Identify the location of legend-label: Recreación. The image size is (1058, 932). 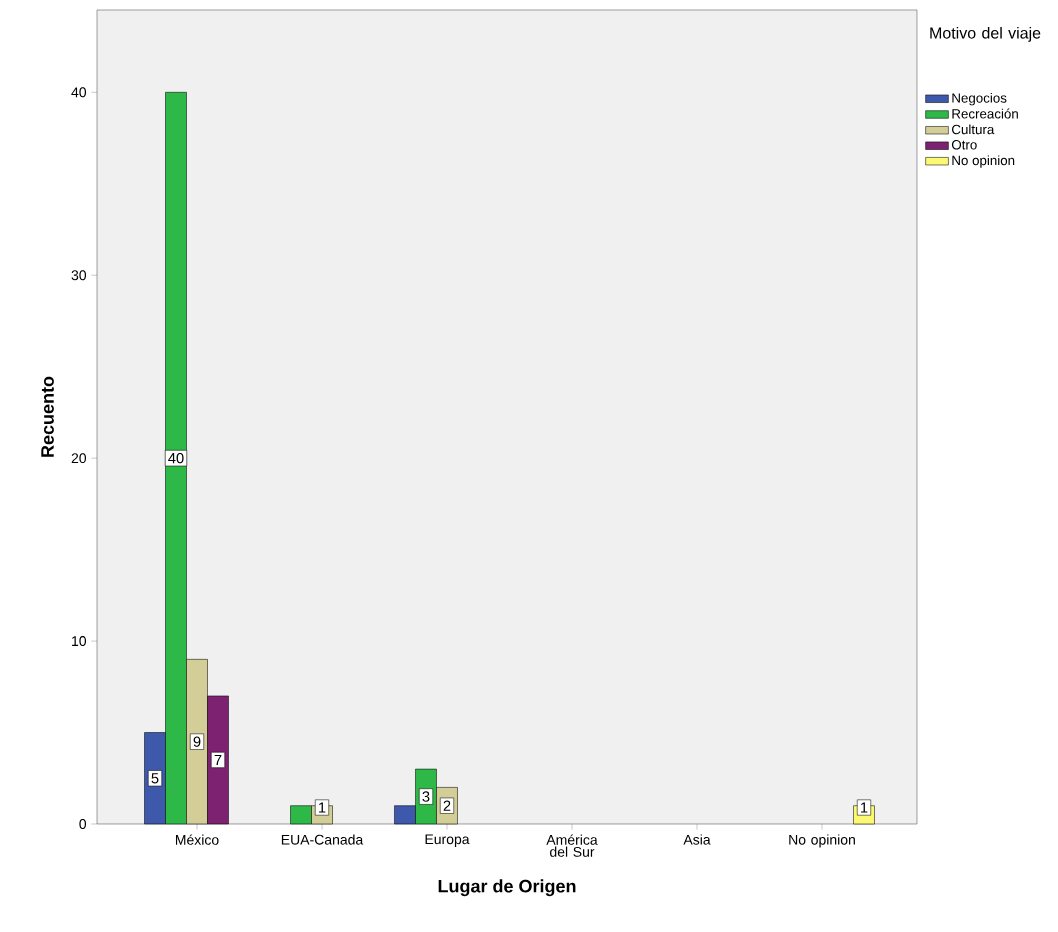
(985, 113).